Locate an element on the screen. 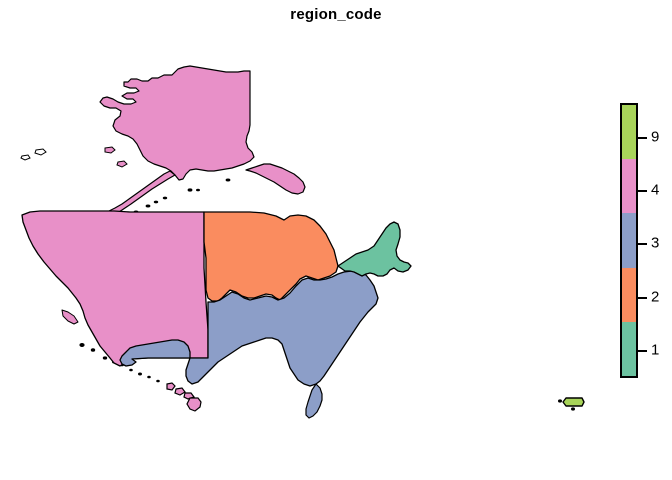 The image size is (672, 480). alaska-mainland is located at coordinates (177, 123).